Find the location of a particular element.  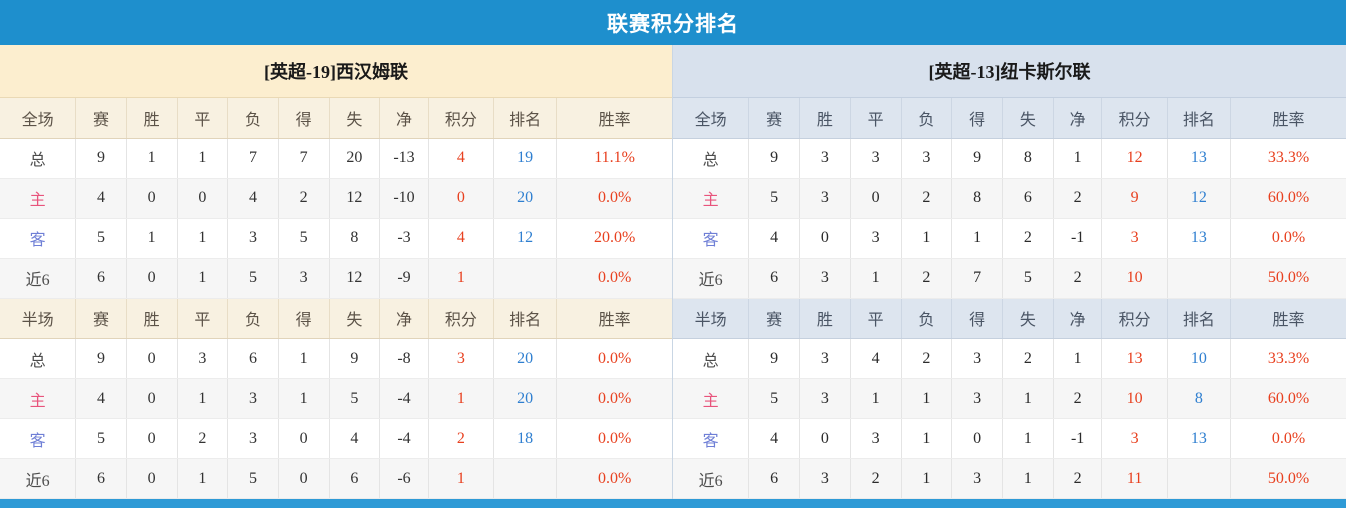

table-row: 近6 6 0 1 5 3 12 -9 1 0.0% is located at coordinates (336, 278).